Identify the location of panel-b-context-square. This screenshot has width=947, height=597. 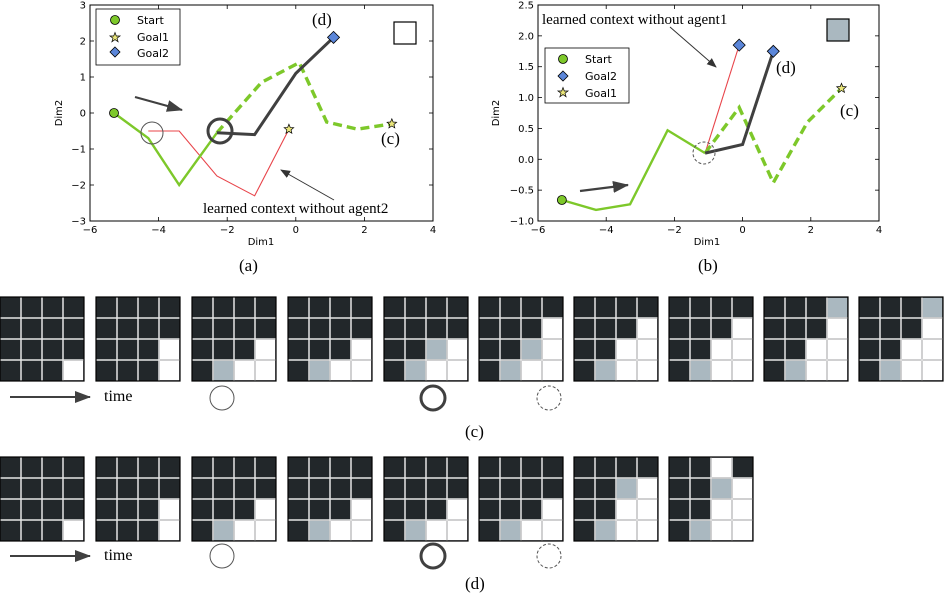
(838, 30).